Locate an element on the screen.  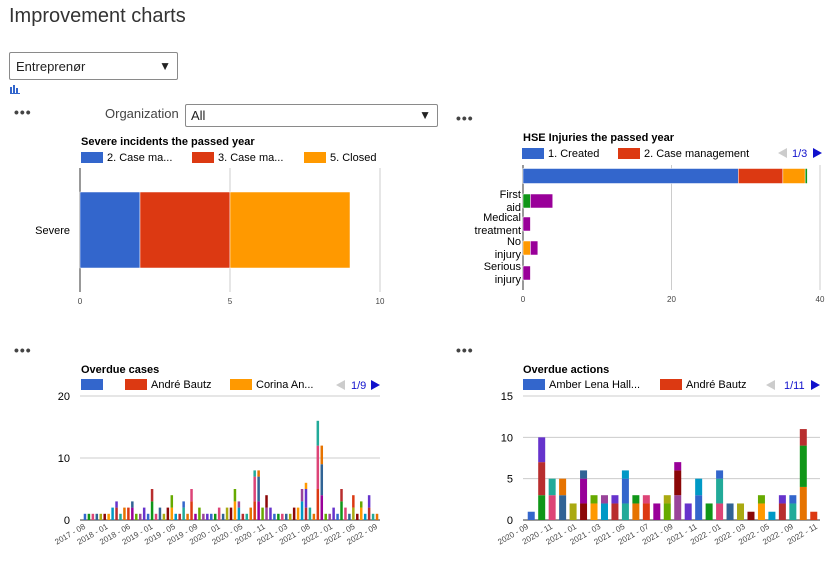
legend-pager: 1/9 is located at coordinates (358, 386).